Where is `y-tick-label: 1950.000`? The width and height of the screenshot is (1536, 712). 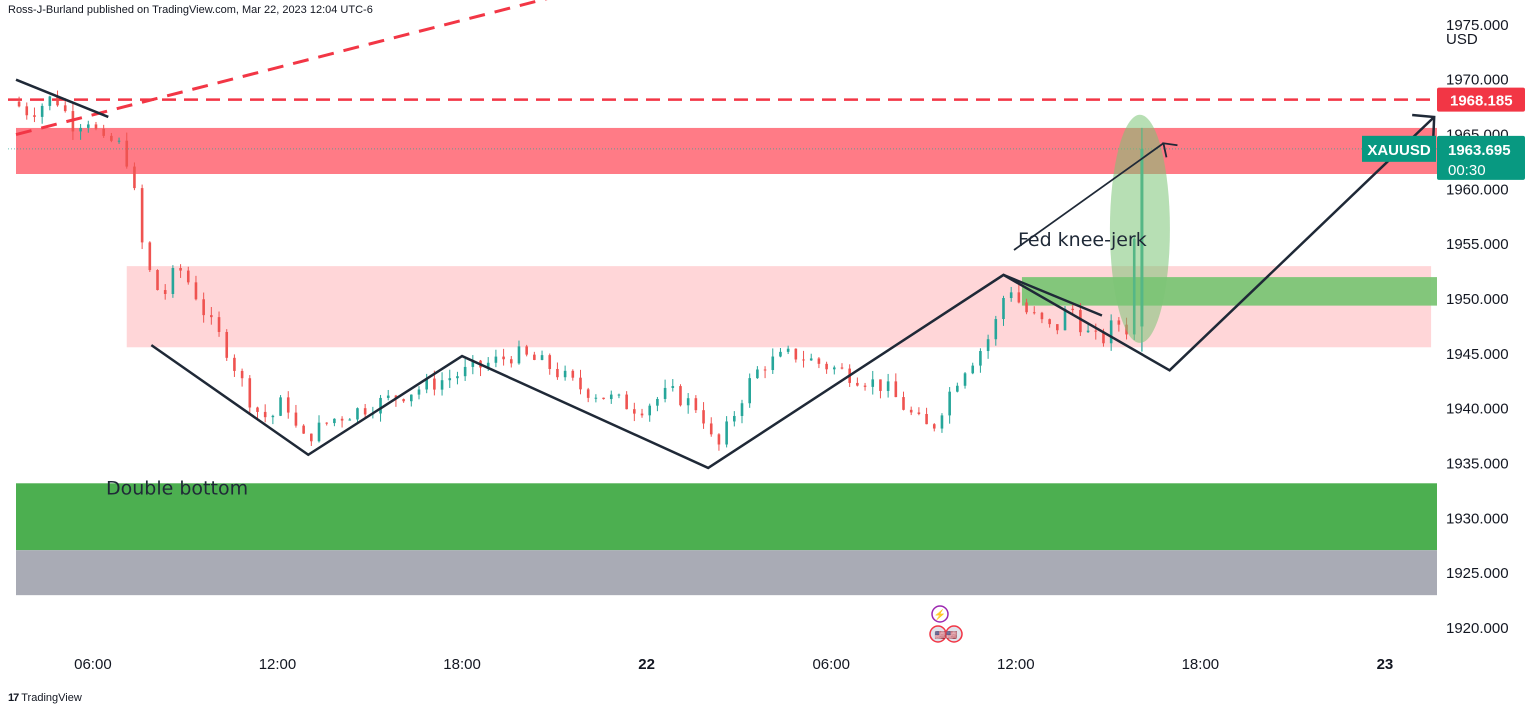 y-tick-label: 1950.000 is located at coordinates (1477, 299).